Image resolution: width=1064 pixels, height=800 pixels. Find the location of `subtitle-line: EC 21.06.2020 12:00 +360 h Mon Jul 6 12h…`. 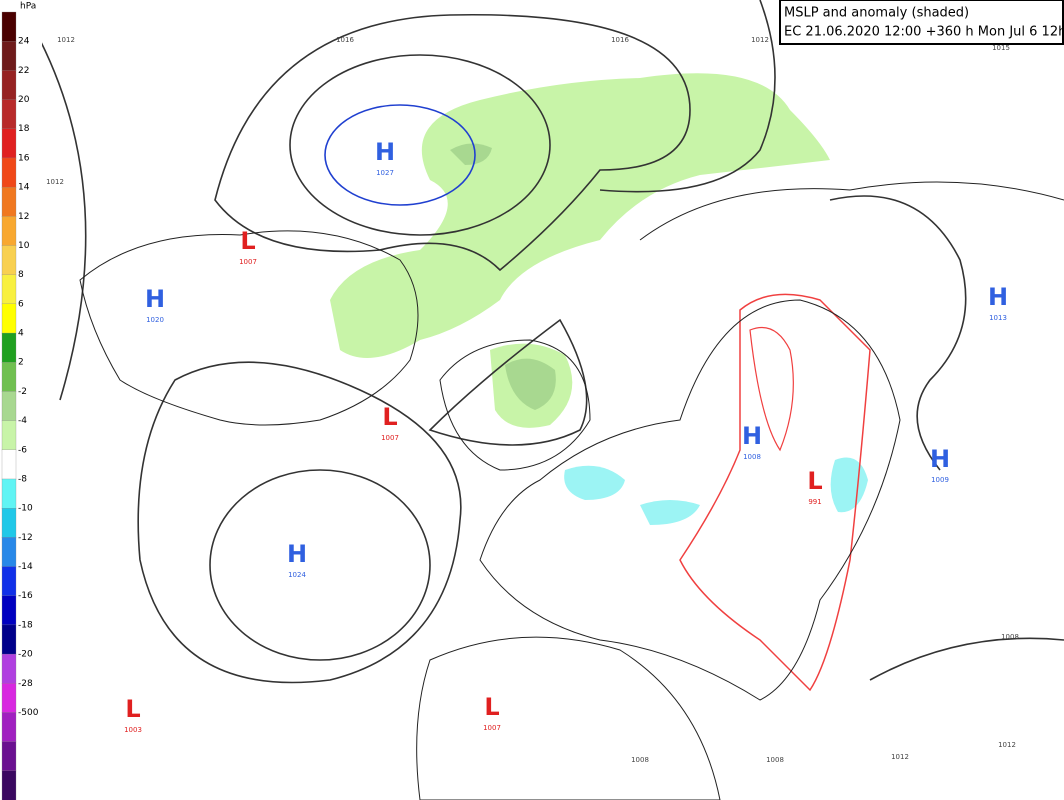

subtitle-line: EC 21.06.2020 12:00 +360 h Mon Jul 6 12h… is located at coordinates (924, 32).